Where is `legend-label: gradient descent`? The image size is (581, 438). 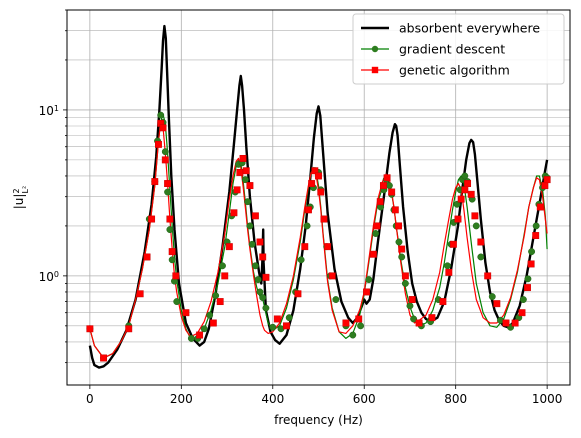 legend-label: gradient descent is located at coordinates (452, 49).